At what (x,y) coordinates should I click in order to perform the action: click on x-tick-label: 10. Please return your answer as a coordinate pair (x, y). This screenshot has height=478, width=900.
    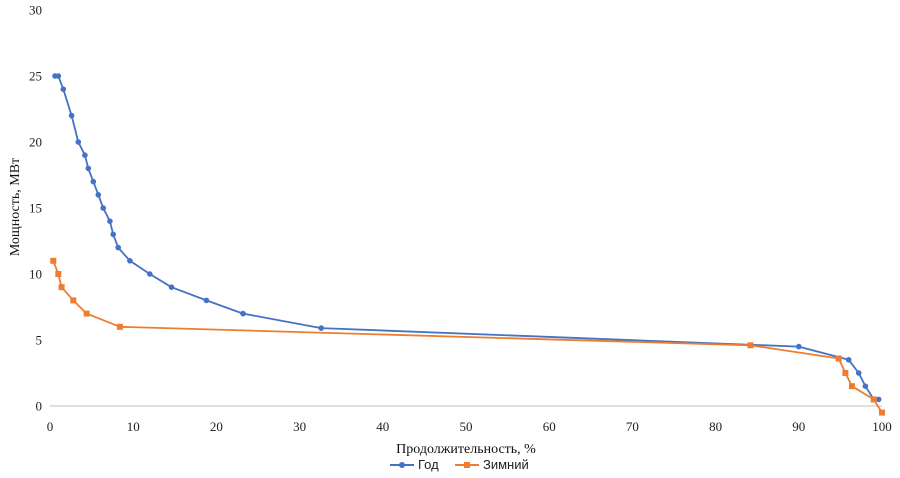
    Looking at the image, I should click on (133, 426).